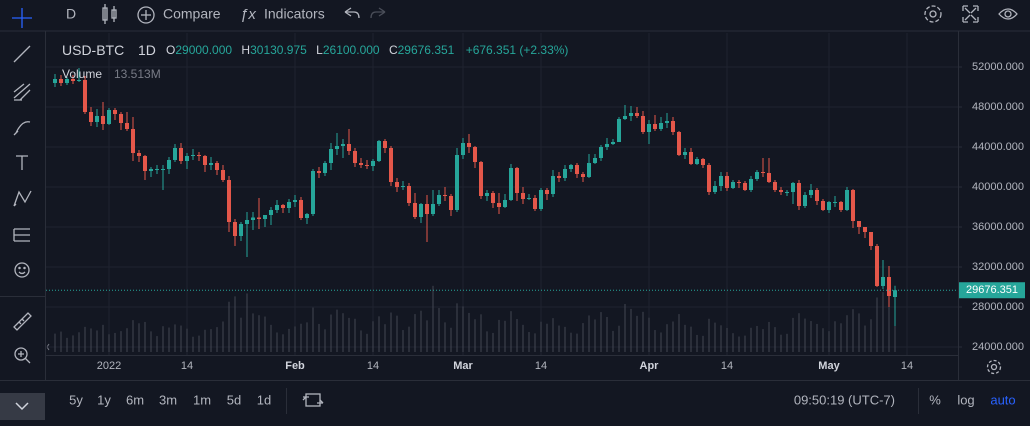  I want to click on date-range-button, so click(313, 400).